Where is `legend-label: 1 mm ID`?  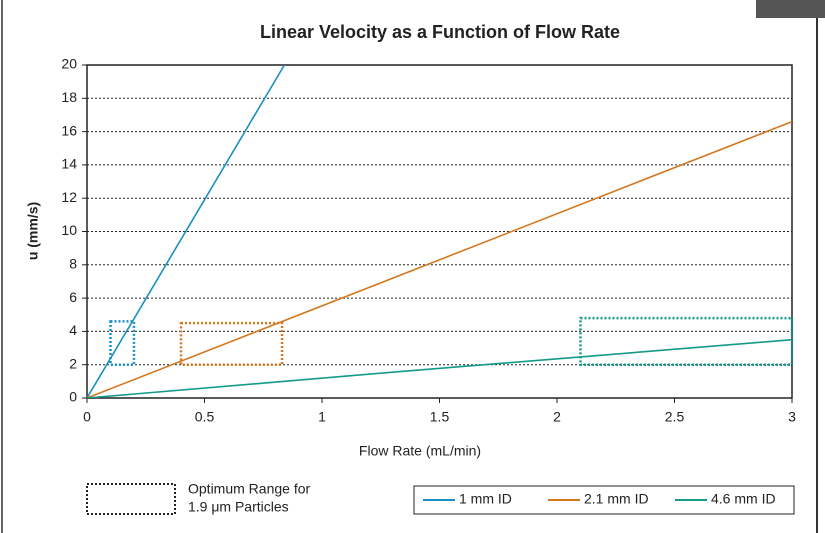 legend-label: 1 mm ID is located at coordinates (485, 499).